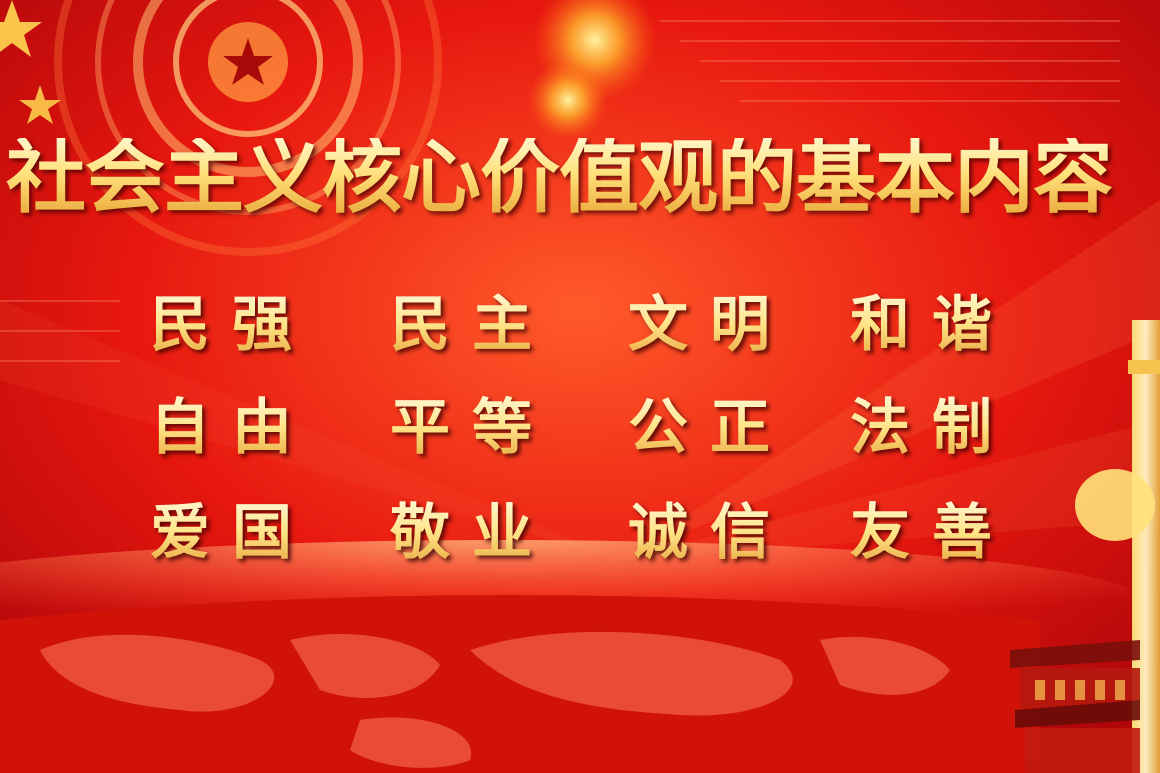  I want to click on core-value-item: 民主, so click(472, 325).